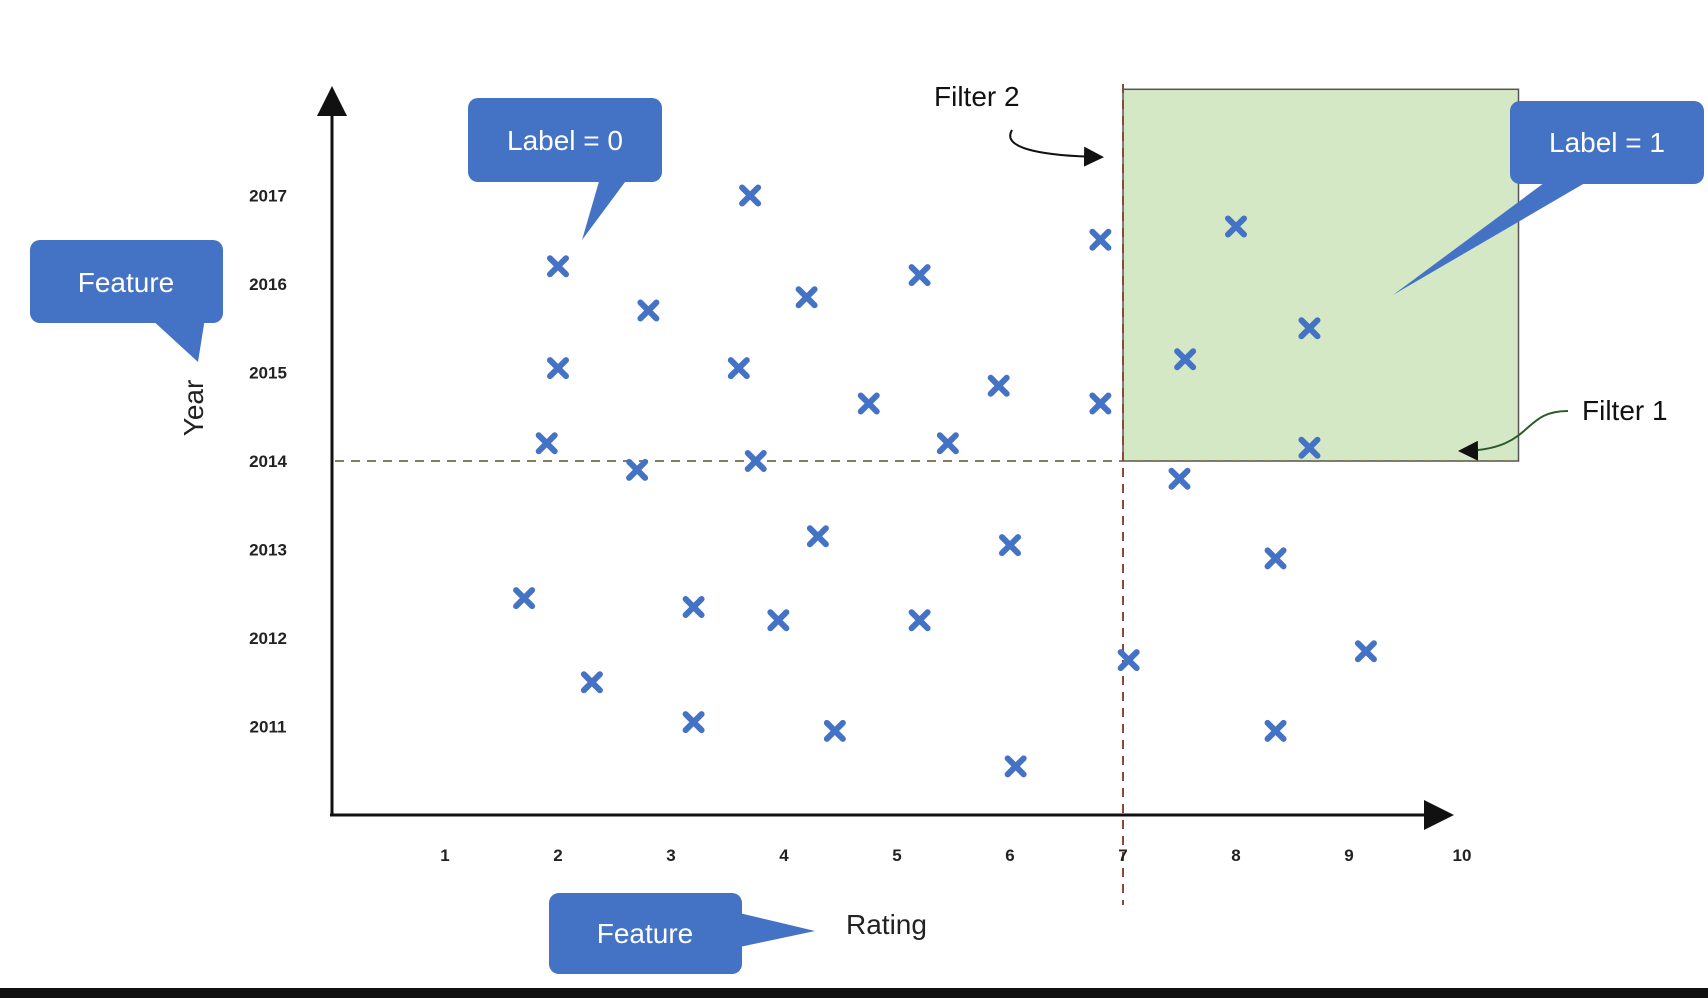  Describe the element at coordinates (1513, 435) in the screenshot. I see `filter-1-arrow` at that location.